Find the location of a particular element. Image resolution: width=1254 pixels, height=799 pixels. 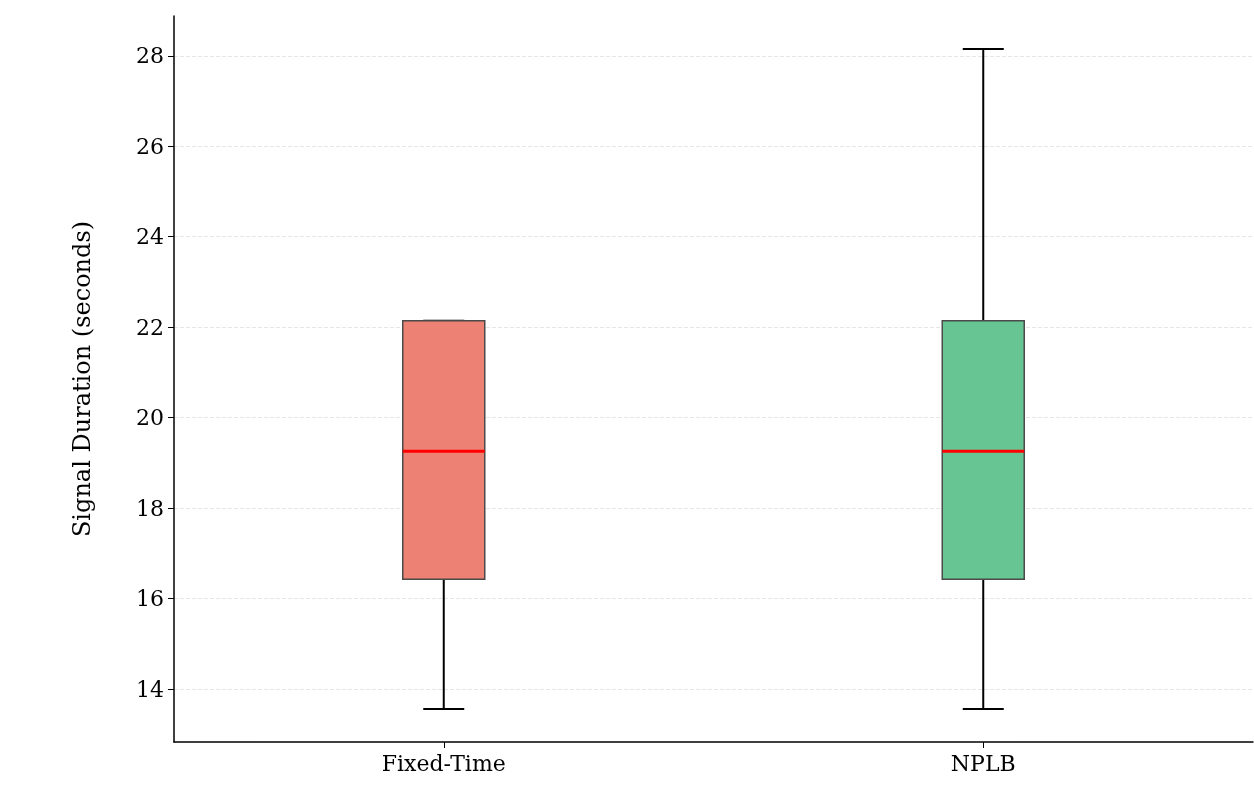

y-tick-label: 24 is located at coordinates (150, 237).